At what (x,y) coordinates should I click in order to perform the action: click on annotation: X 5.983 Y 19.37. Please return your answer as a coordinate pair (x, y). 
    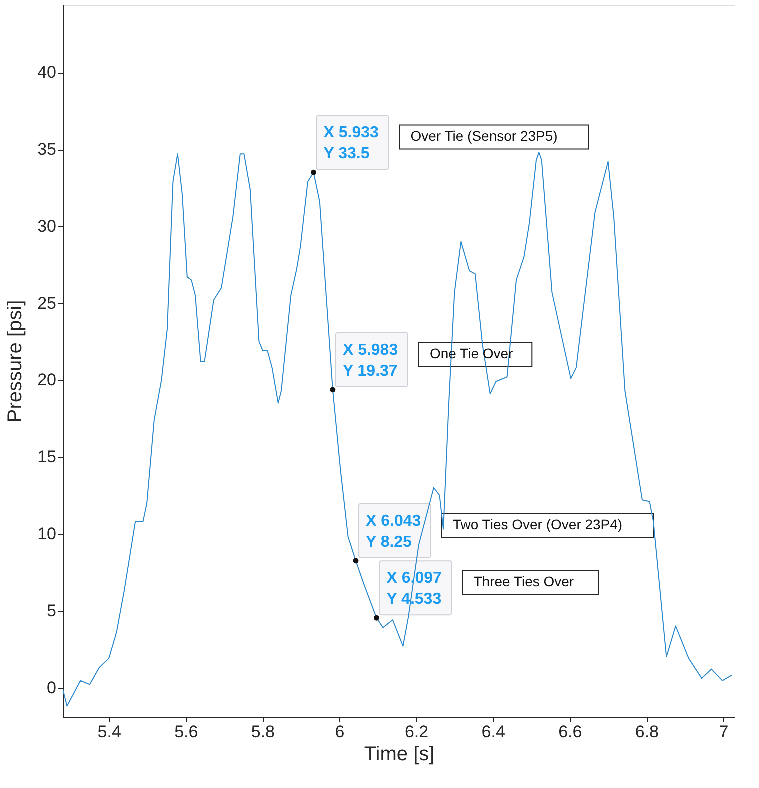
    Looking at the image, I should click on (370, 361).